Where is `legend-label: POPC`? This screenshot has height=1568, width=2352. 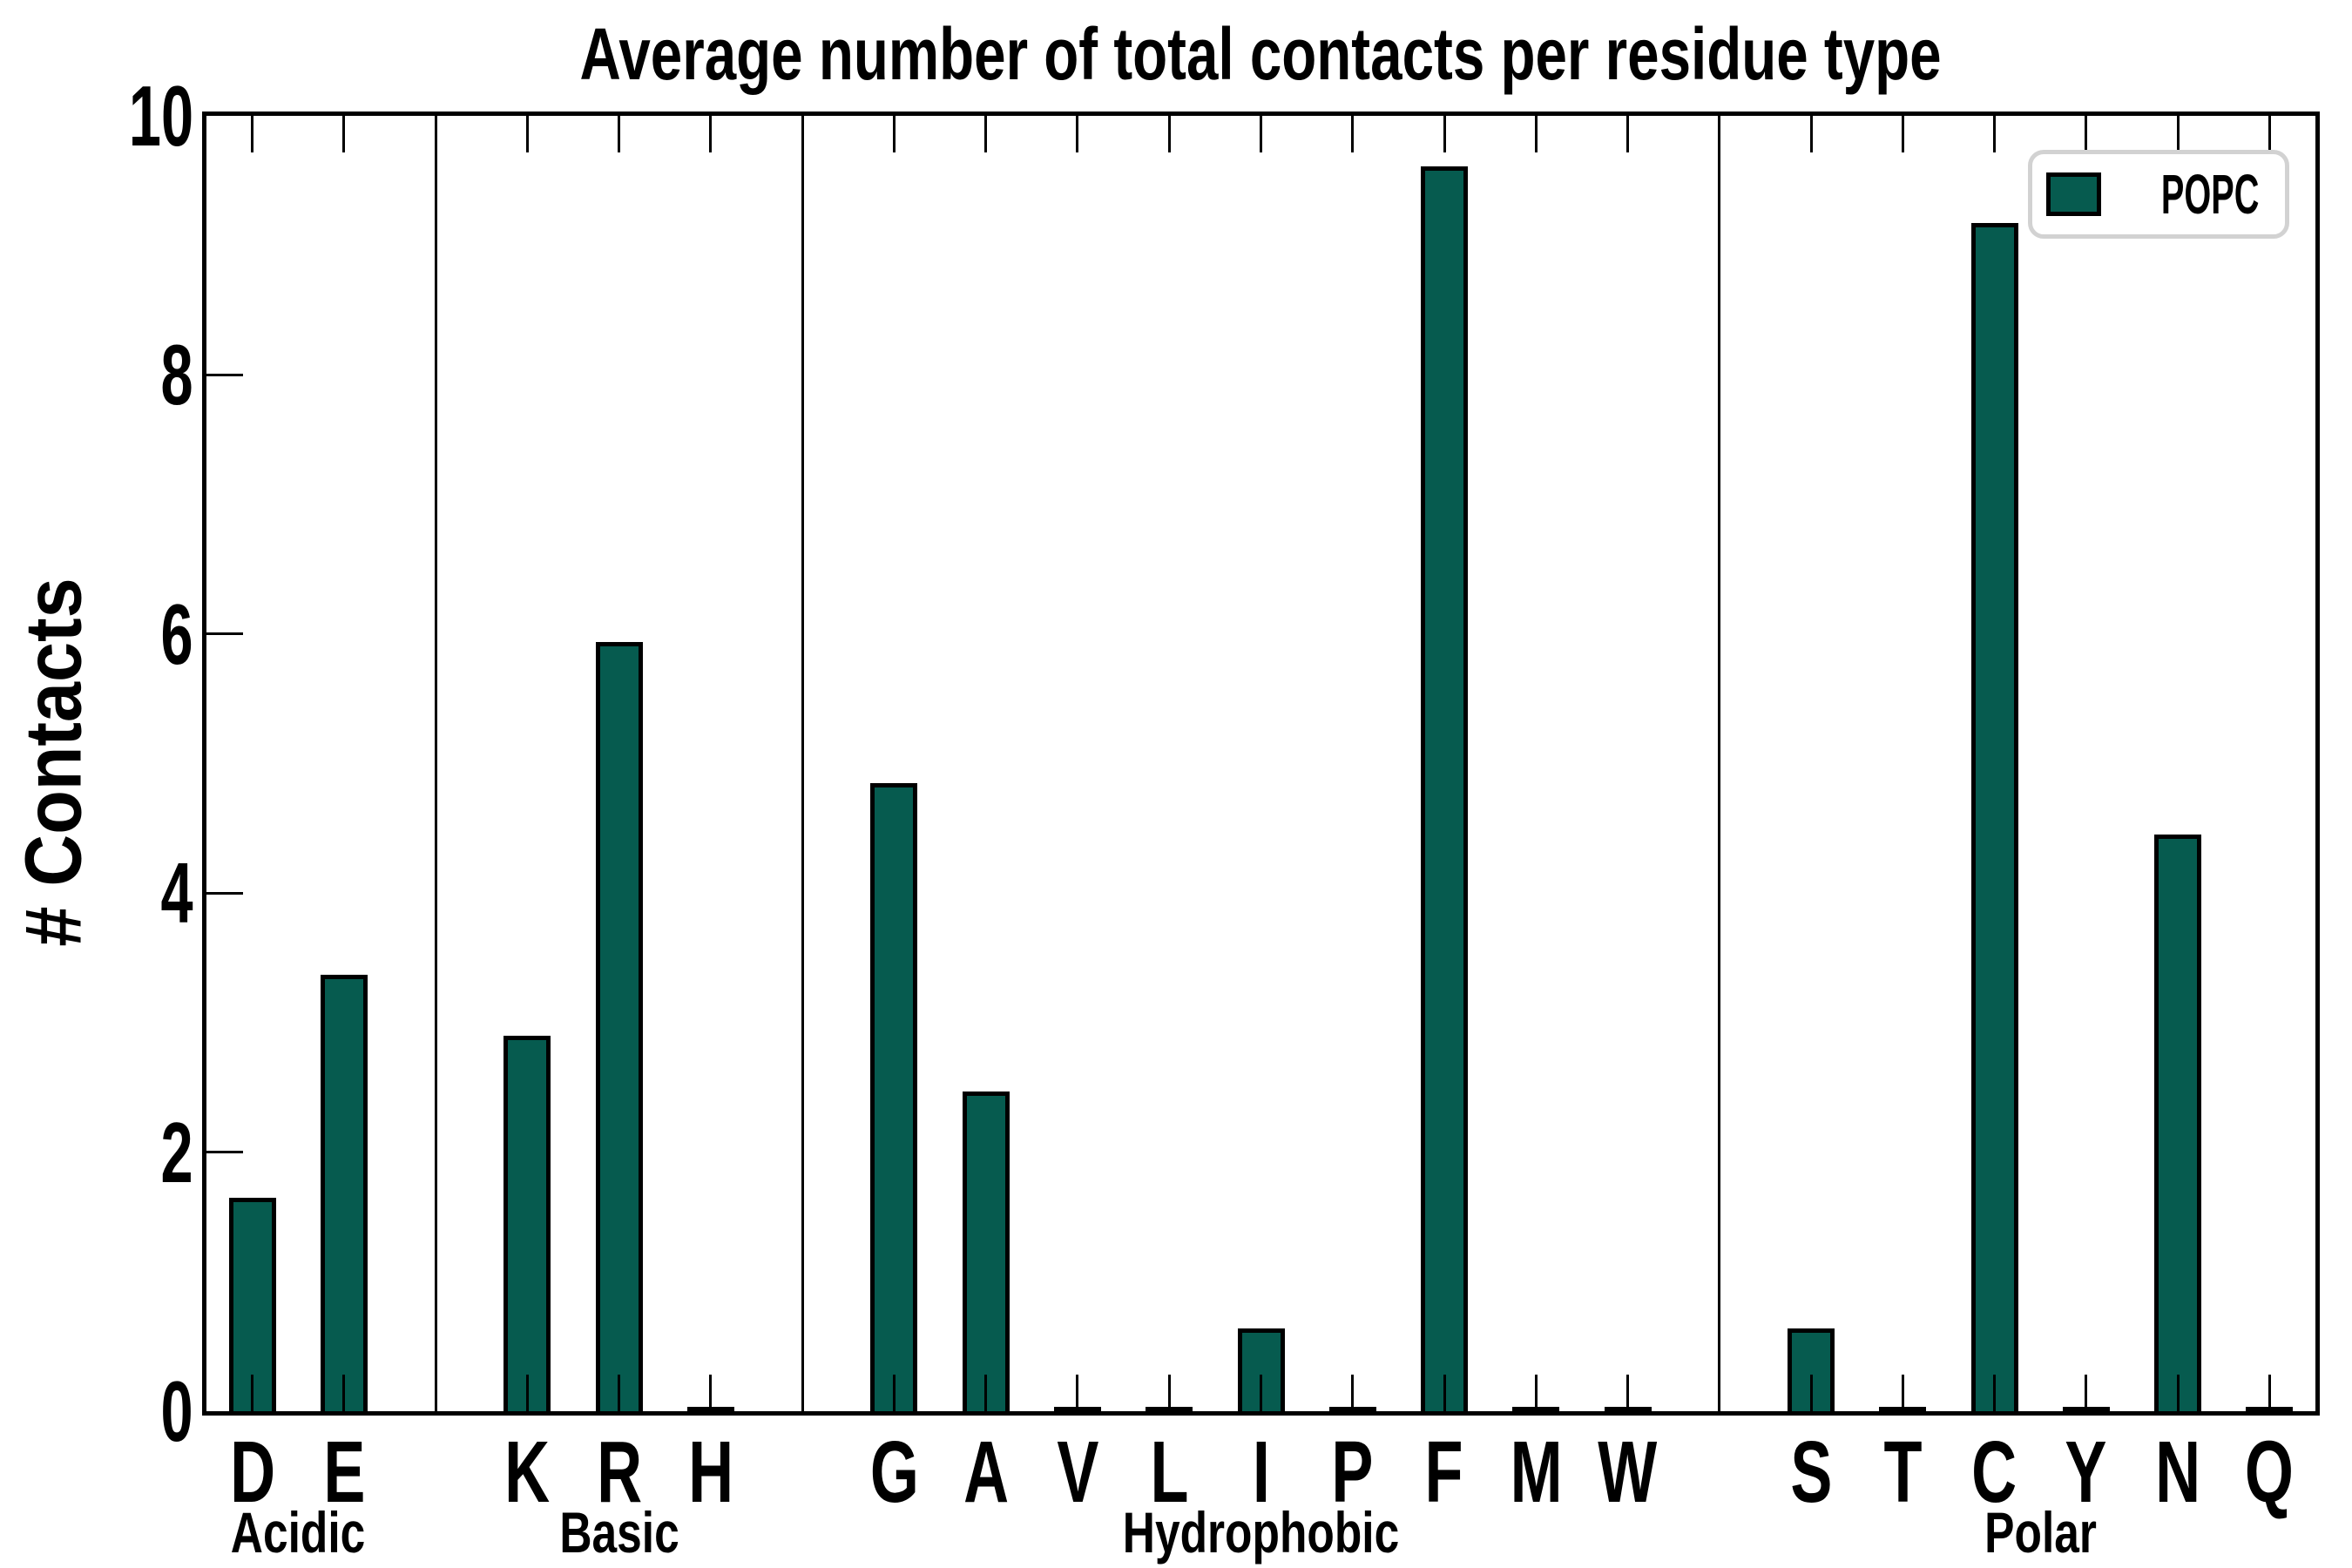 legend-label: POPC is located at coordinates (2210, 194).